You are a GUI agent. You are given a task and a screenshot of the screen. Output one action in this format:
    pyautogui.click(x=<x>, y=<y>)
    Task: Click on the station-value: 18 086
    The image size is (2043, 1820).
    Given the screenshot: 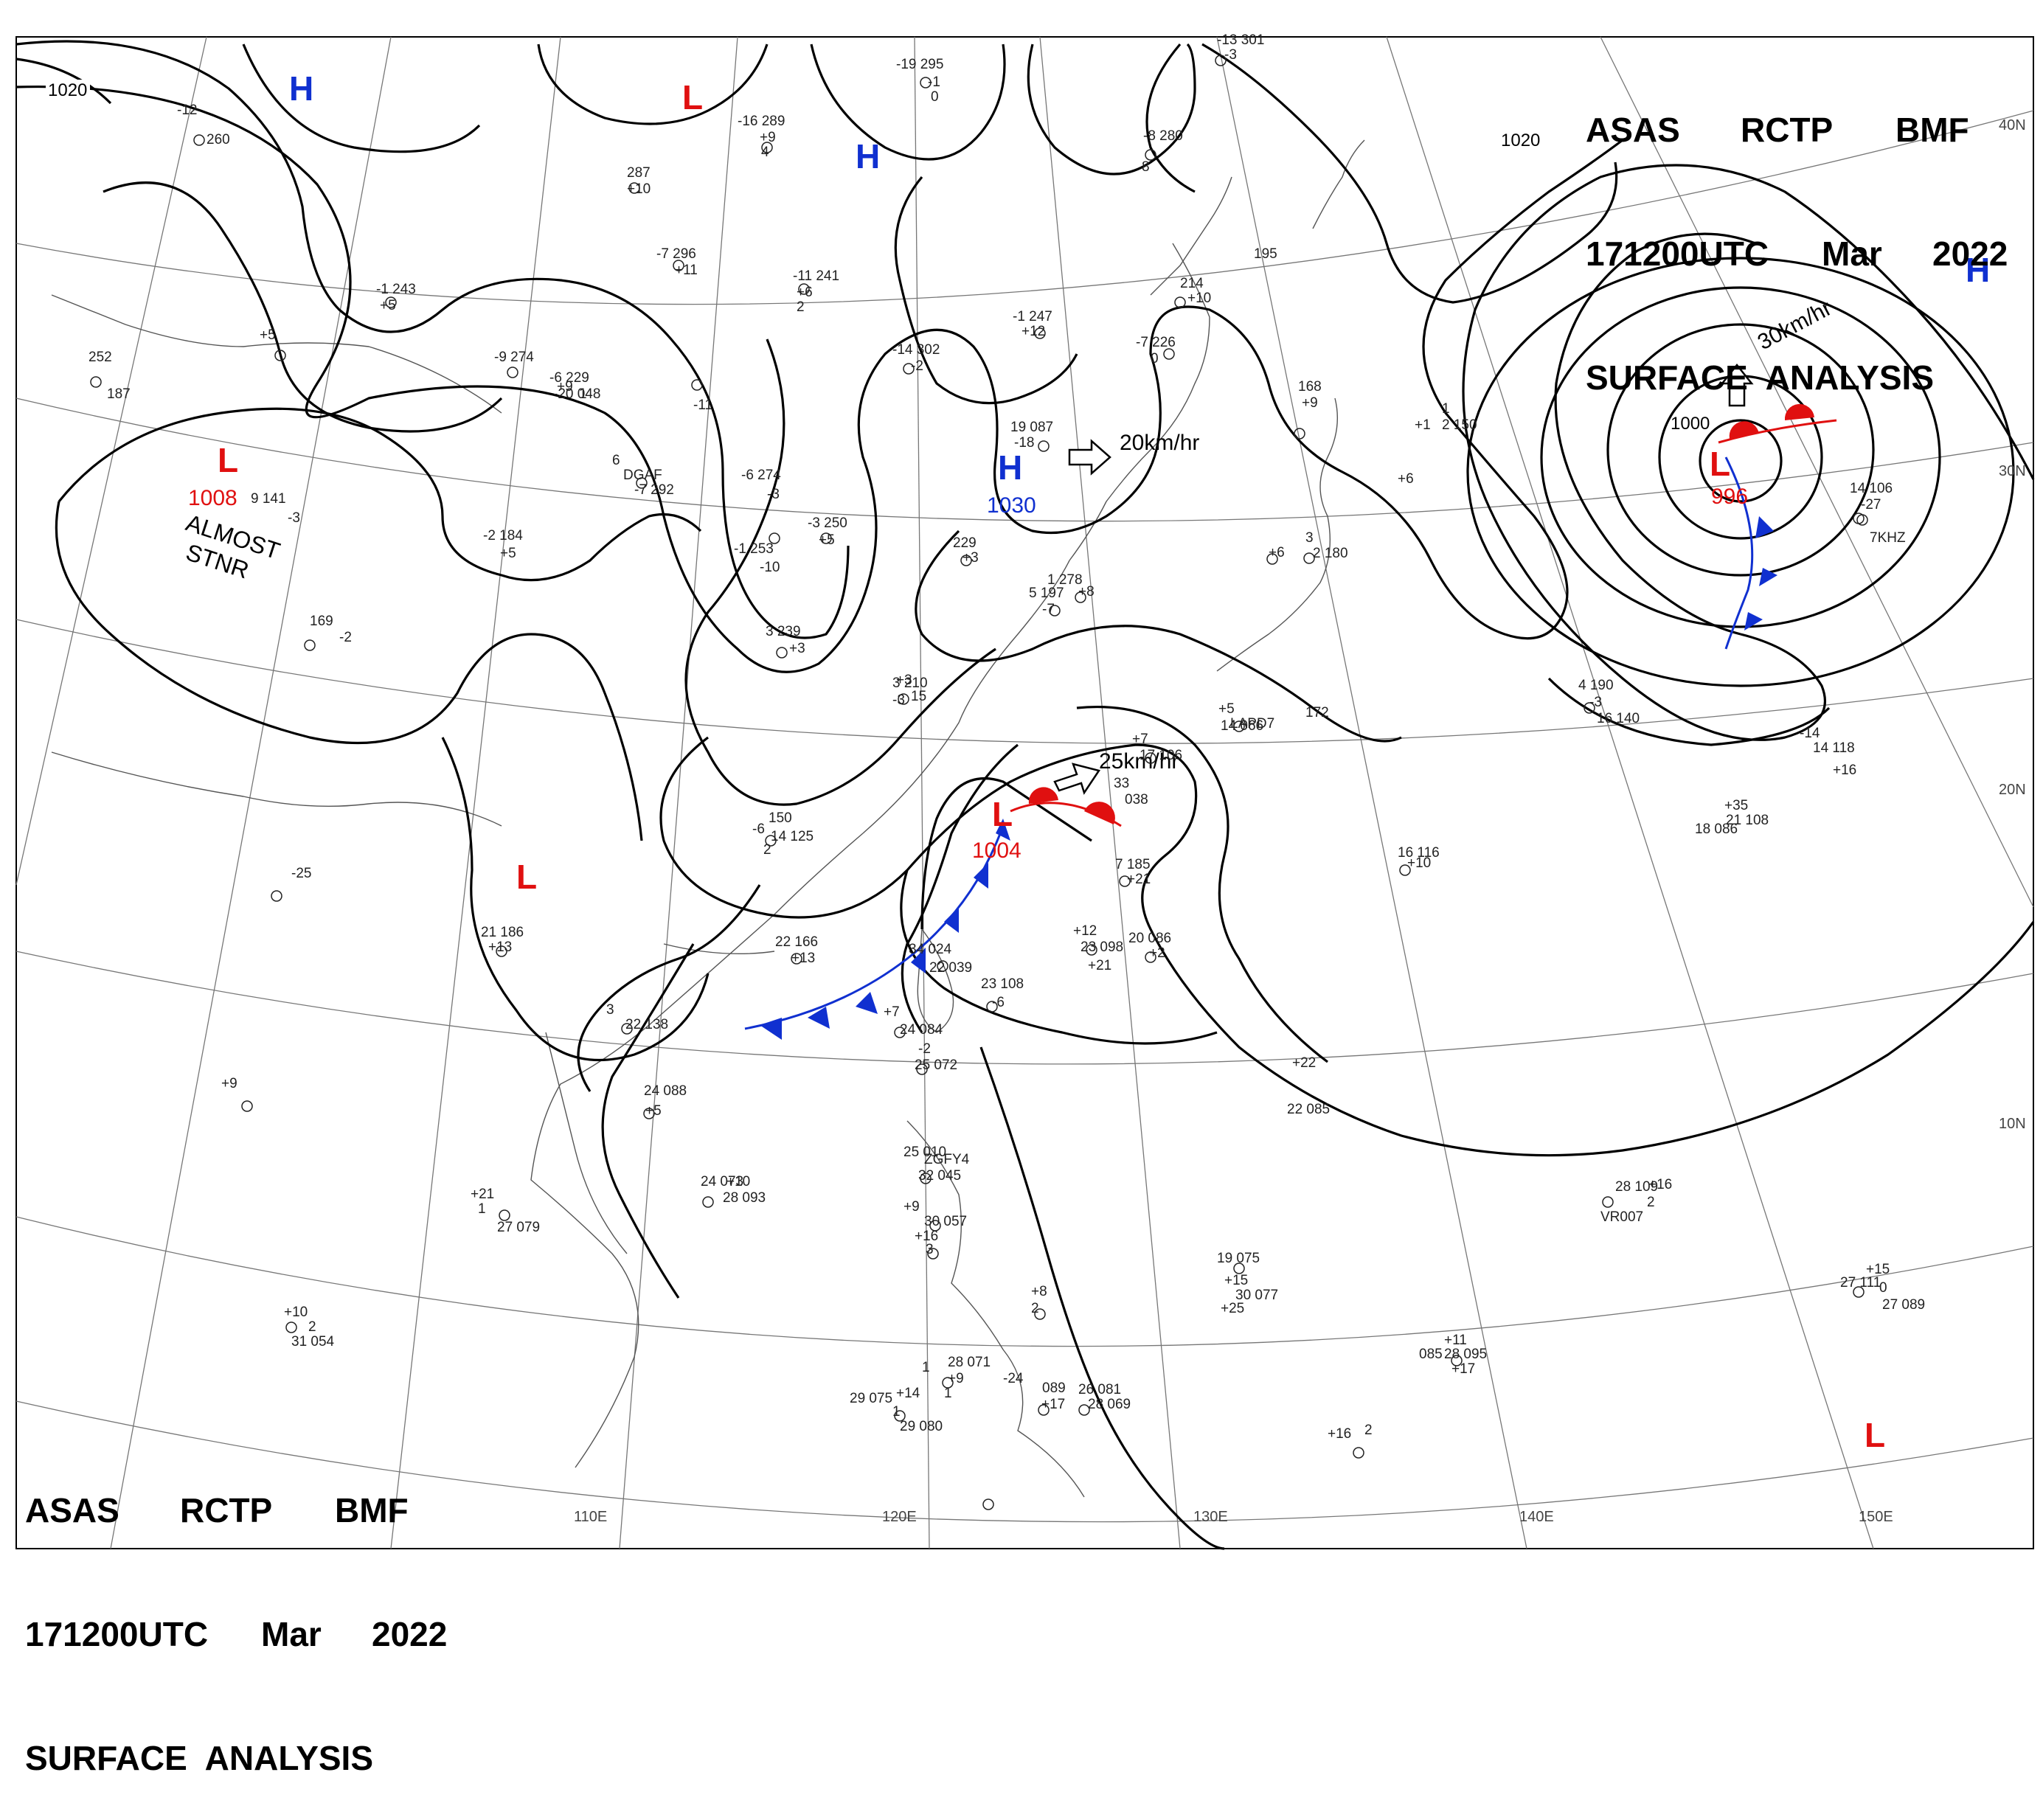 What is the action you would take?
    pyautogui.click(x=1716, y=830)
    